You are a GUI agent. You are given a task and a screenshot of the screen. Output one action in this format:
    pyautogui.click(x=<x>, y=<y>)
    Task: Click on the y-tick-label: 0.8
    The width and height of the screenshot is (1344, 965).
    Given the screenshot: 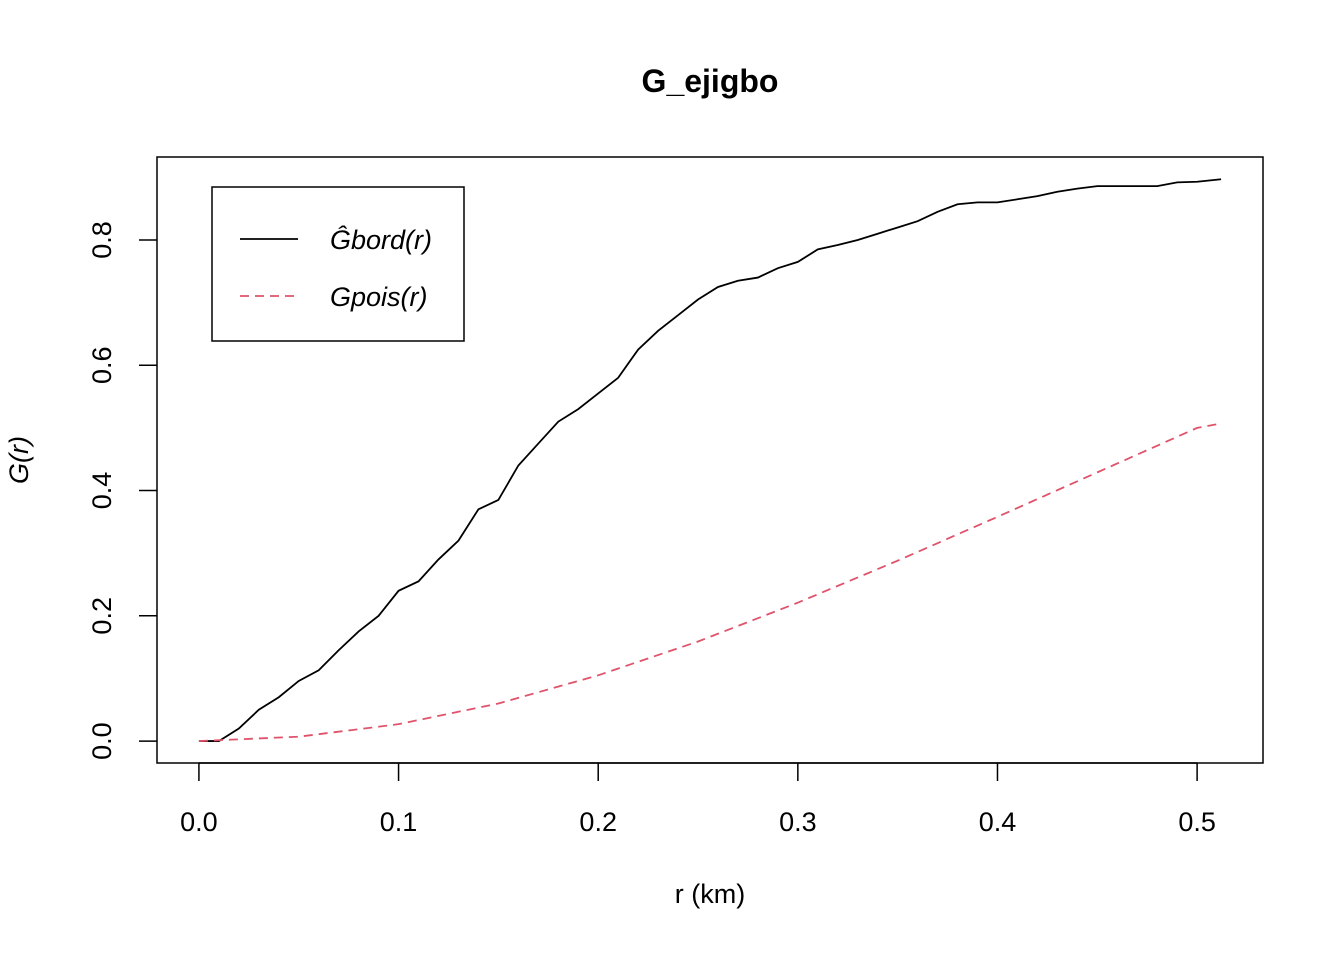 What is the action you would take?
    pyautogui.click(x=102, y=240)
    